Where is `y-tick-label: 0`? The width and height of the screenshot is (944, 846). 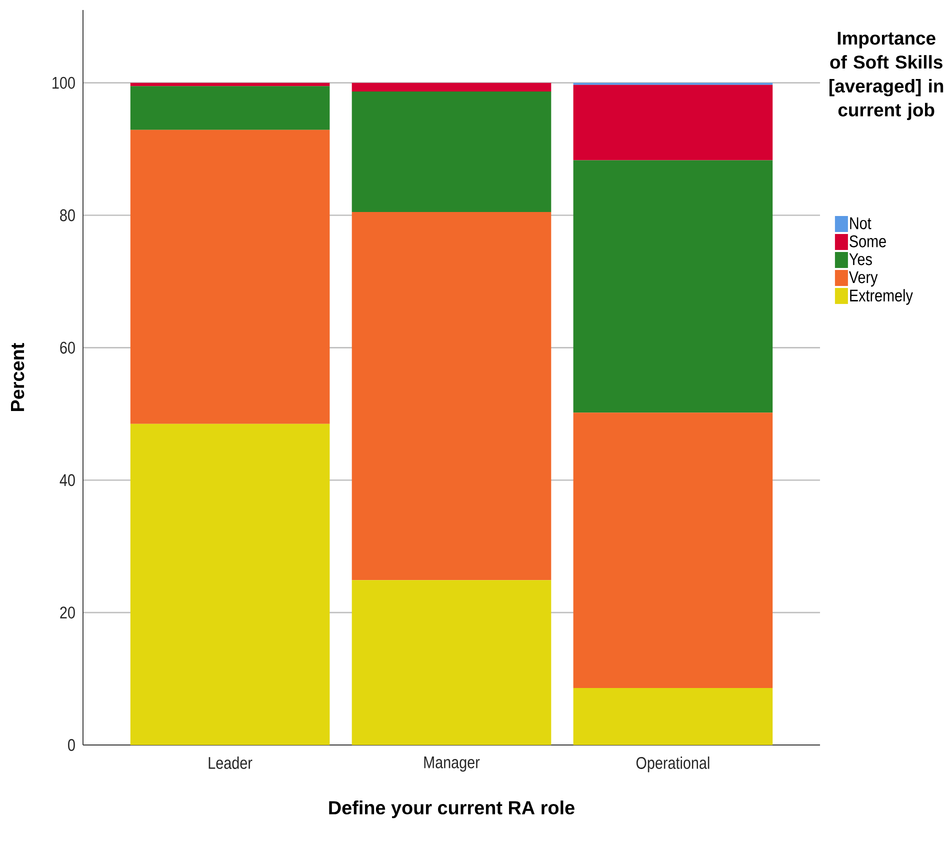
y-tick-label: 0 is located at coordinates (71, 745).